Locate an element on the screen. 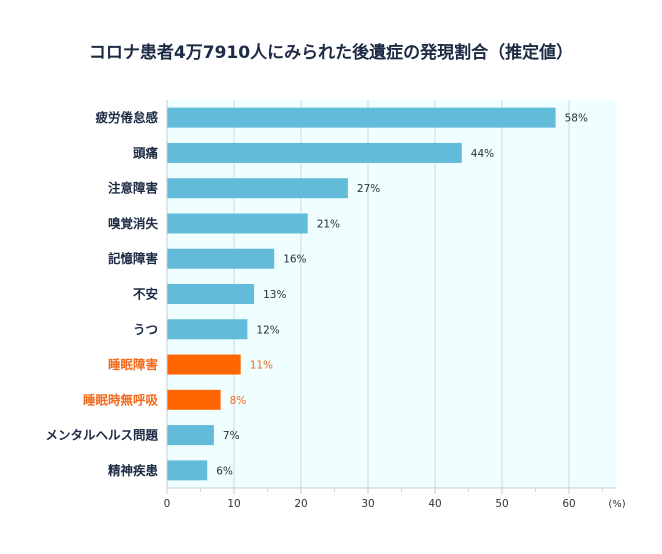 The height and width of the screenshot is (554, 662). category-label: 精神疾患 is located at coordinates (133, 470).